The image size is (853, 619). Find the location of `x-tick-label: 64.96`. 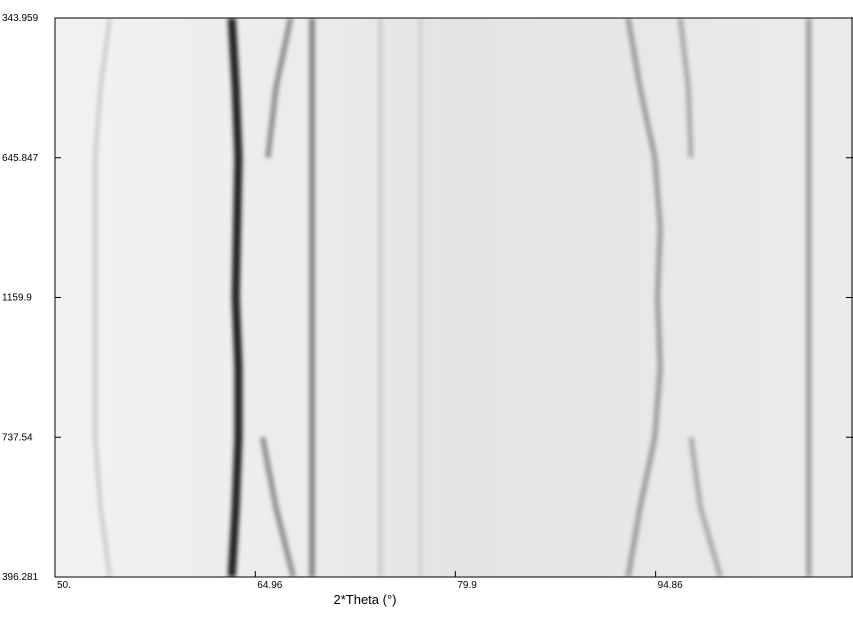

x-tick-label: 64.96 is located at coordinates (269, 585).